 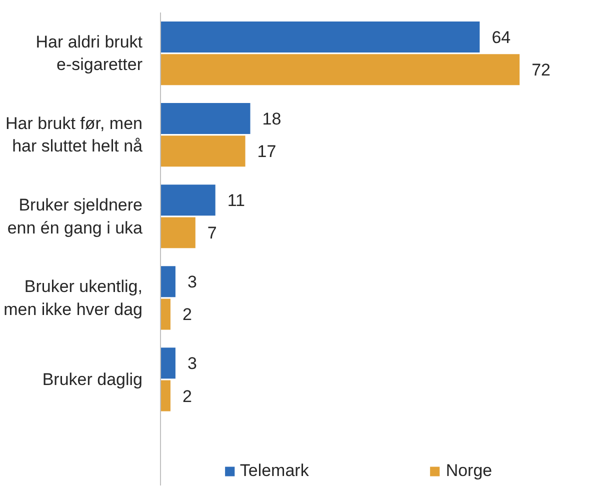 I want to click on data-label: 72, so click(x=541, y=70).